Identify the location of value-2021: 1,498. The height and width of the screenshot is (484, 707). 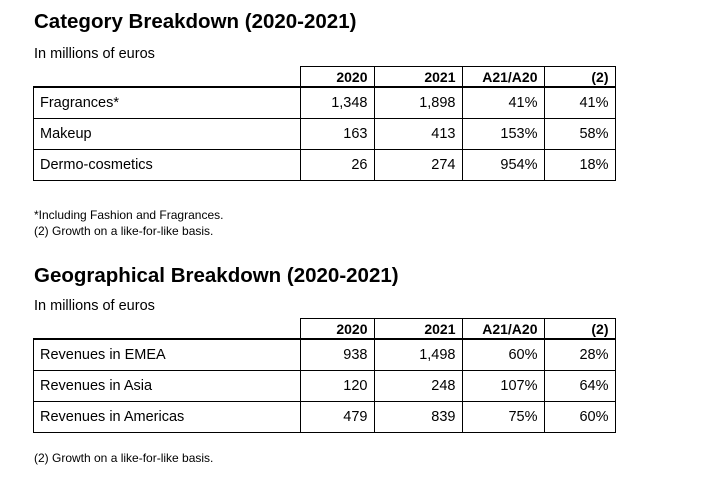
(418, 354).